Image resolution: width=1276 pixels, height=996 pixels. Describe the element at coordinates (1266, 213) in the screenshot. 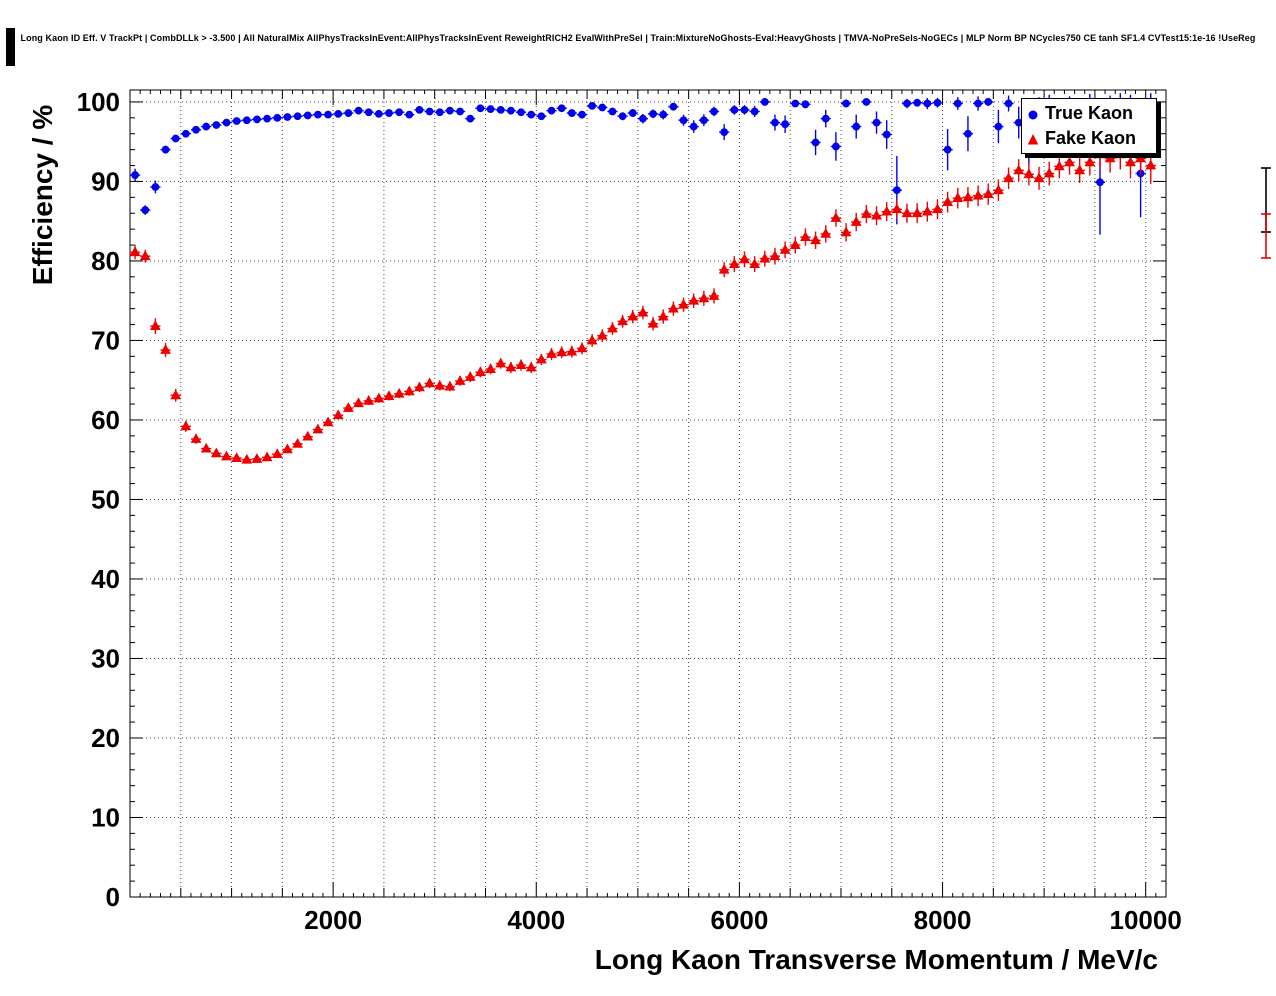

I see `right-edge-artifact` at that location.